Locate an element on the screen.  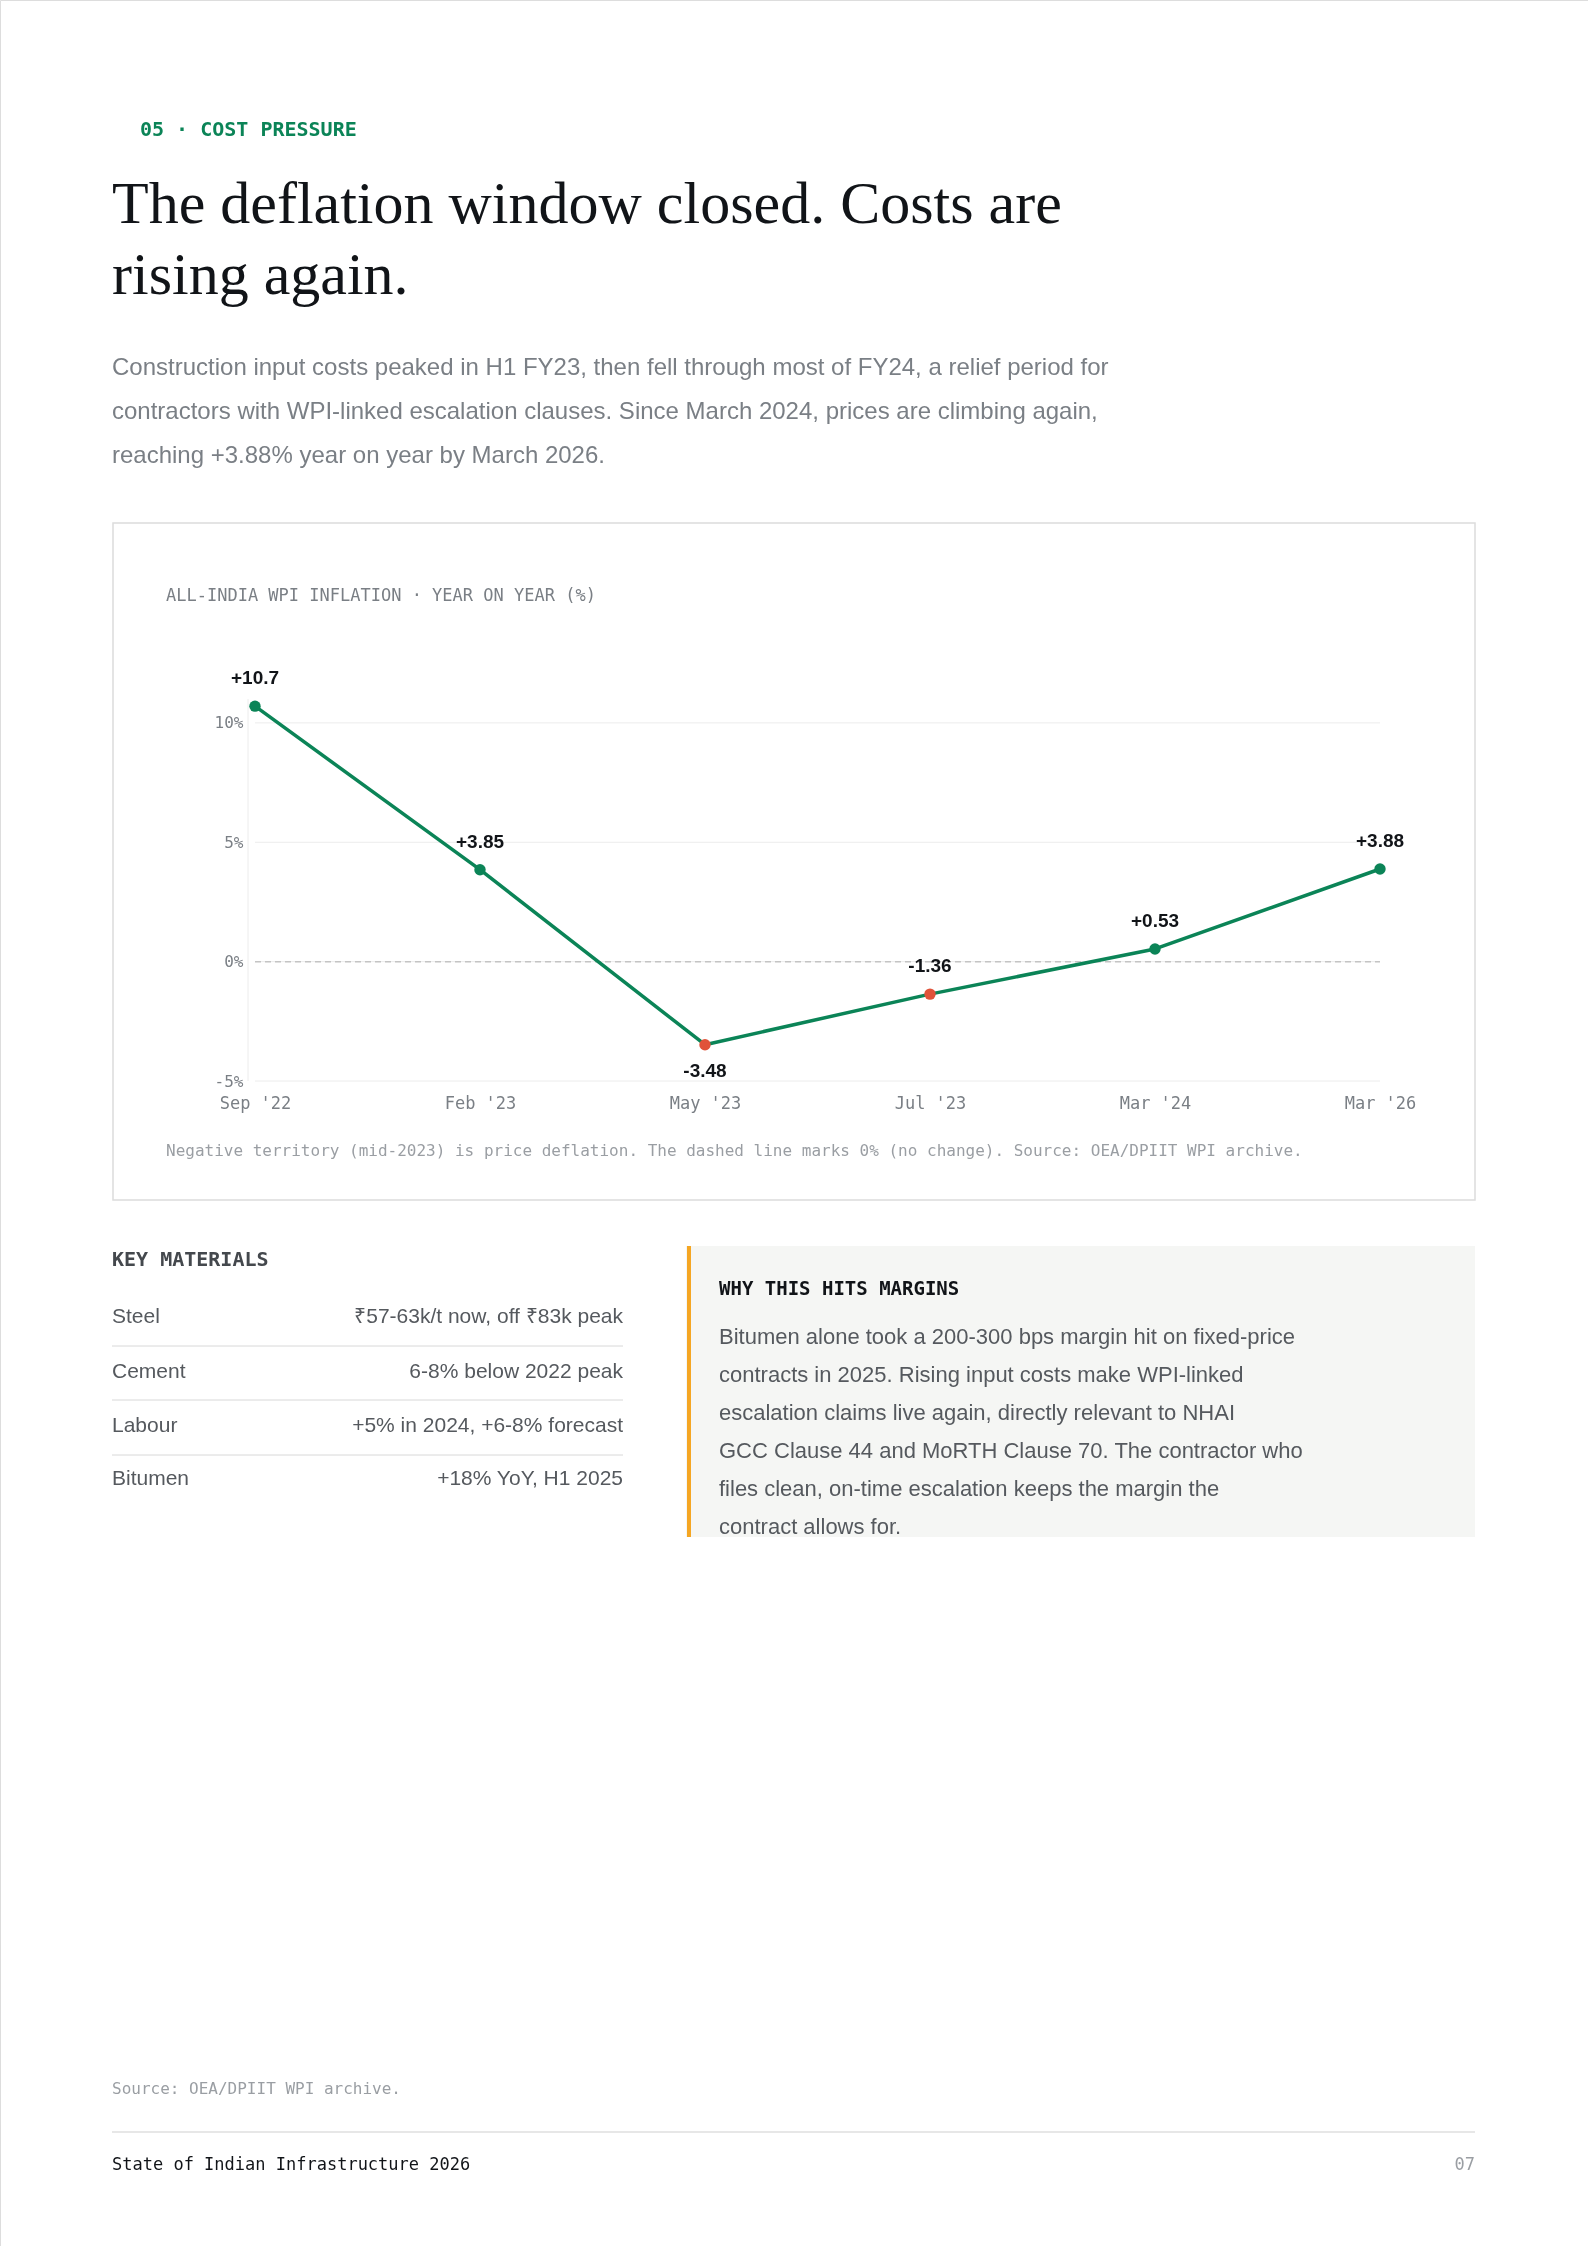
text: 6-8% below 2022 peak is located at coordinates (516, 1370).